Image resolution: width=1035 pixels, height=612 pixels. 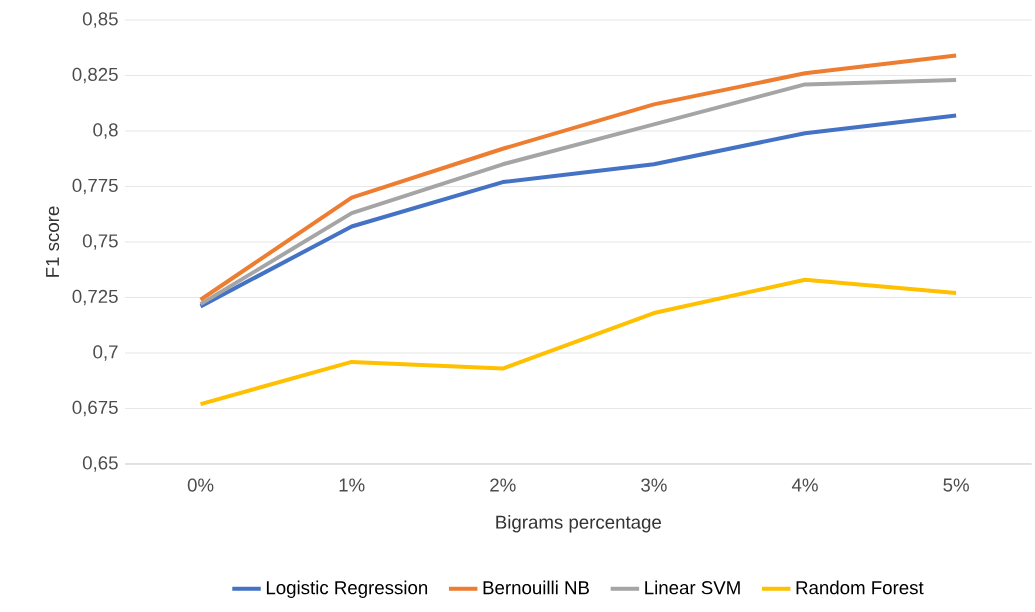 What do you see at coordinates (347, 589) in the screenshot?
I see `legend-label: Logistic Regression` at bounding box center [347, 589].